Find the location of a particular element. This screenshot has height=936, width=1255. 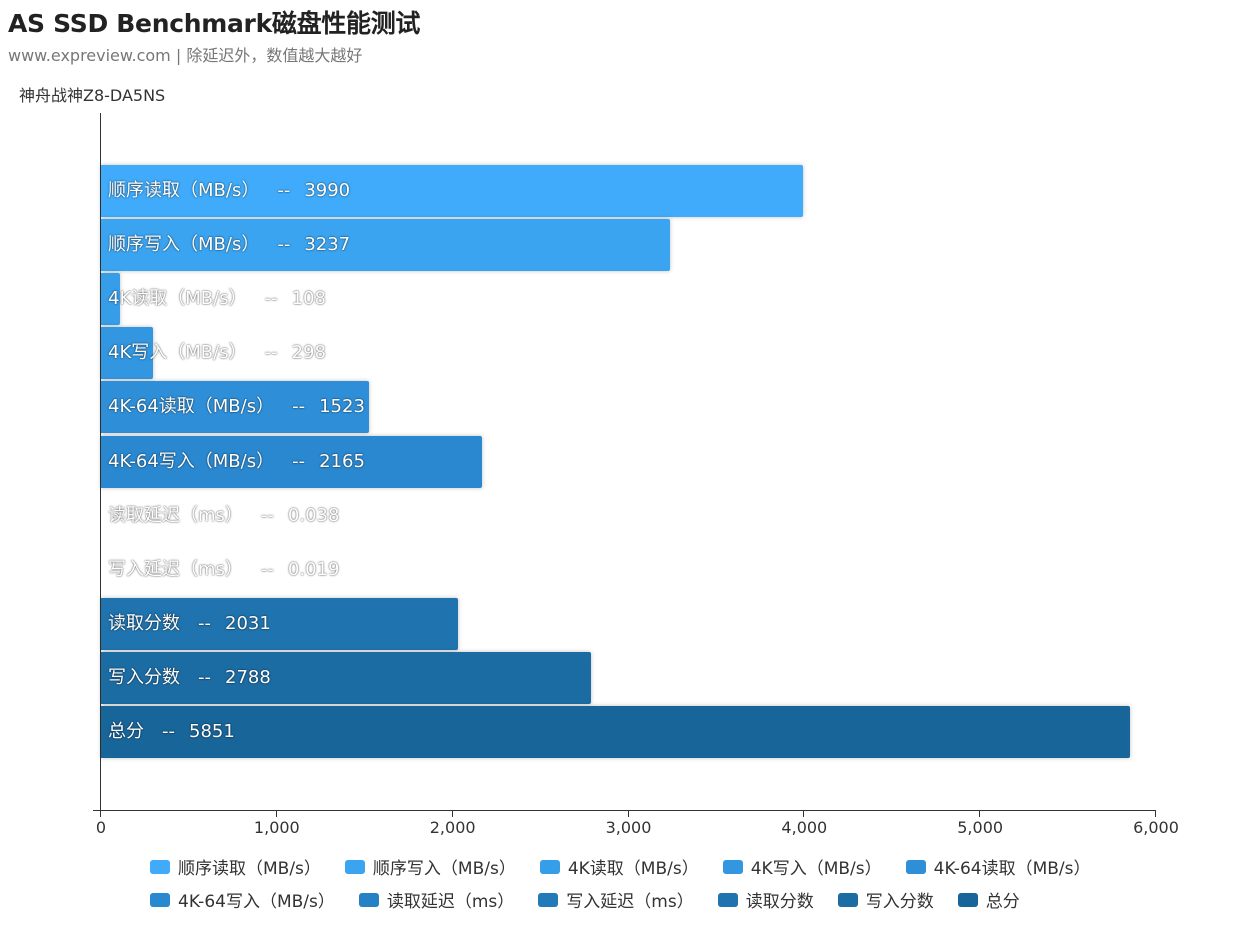

bar-label-value: 298 is located at coordinates (308, 353).